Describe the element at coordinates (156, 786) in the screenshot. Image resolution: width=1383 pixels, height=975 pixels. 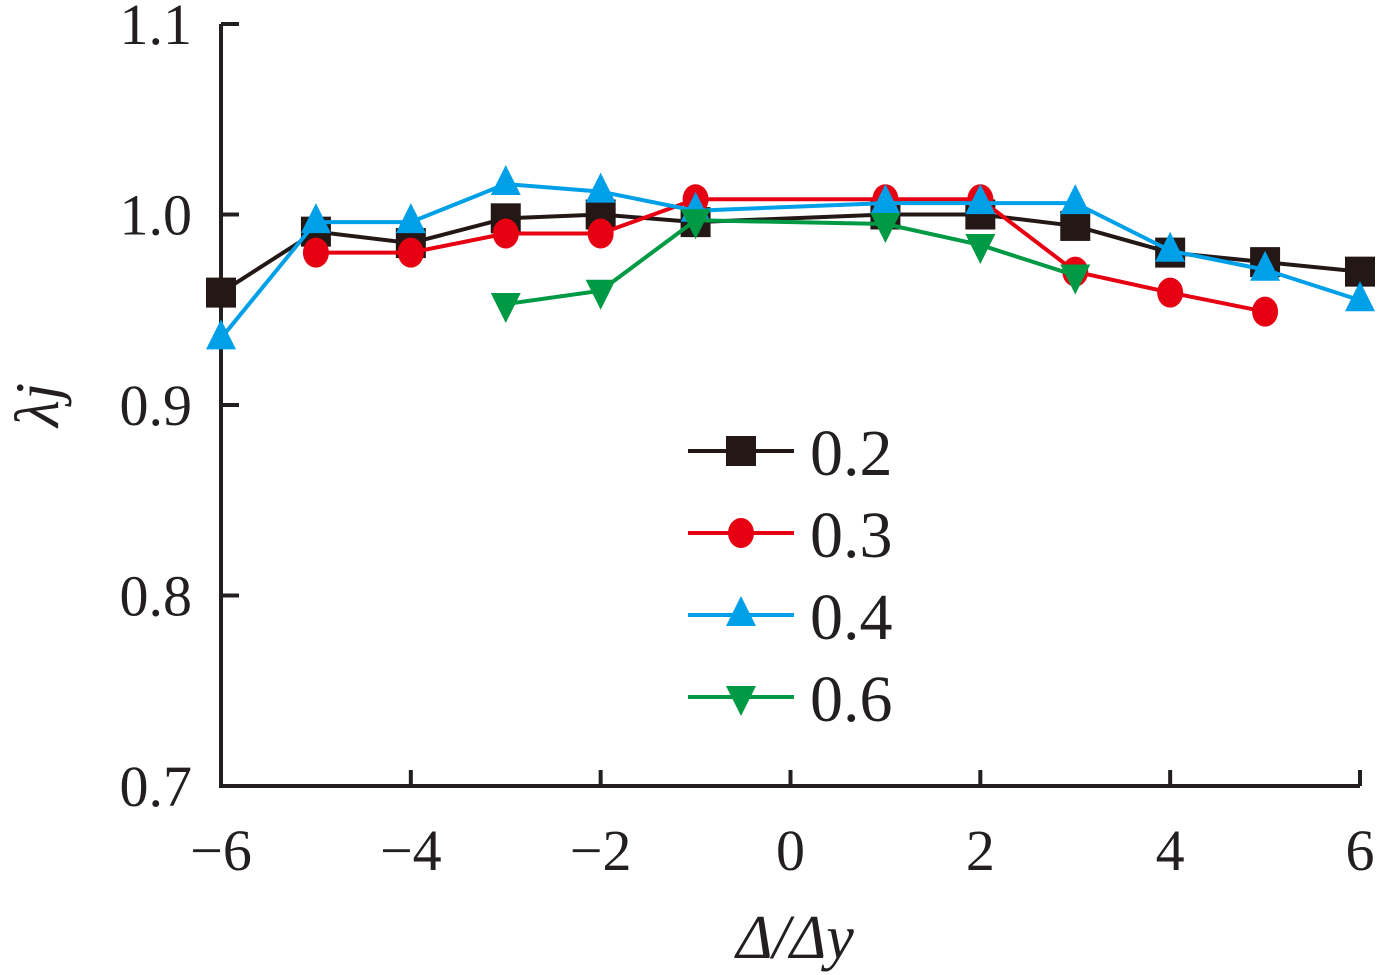
I see `y-tick-label: 0.7` at that location.